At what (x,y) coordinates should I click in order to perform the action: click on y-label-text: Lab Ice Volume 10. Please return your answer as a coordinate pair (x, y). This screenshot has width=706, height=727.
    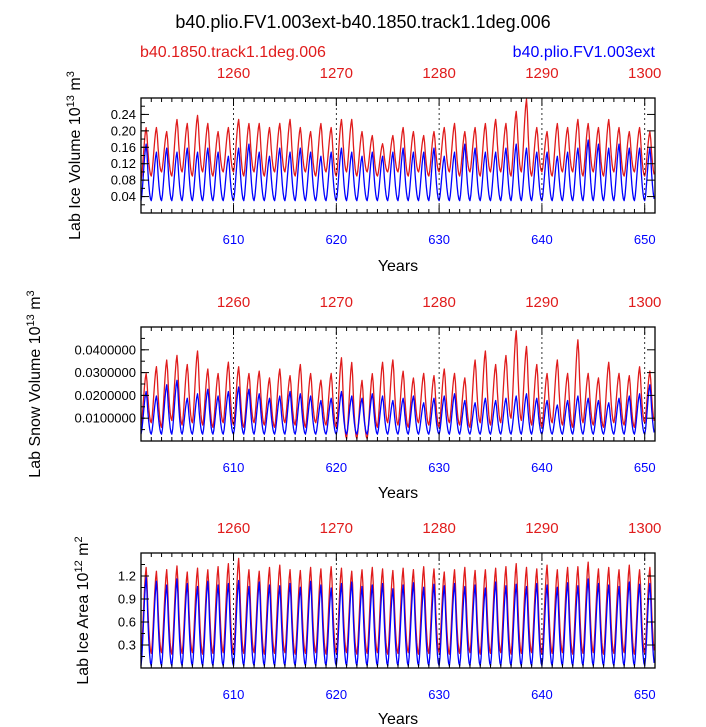
    Looking at the image, I should click on (75, 173).